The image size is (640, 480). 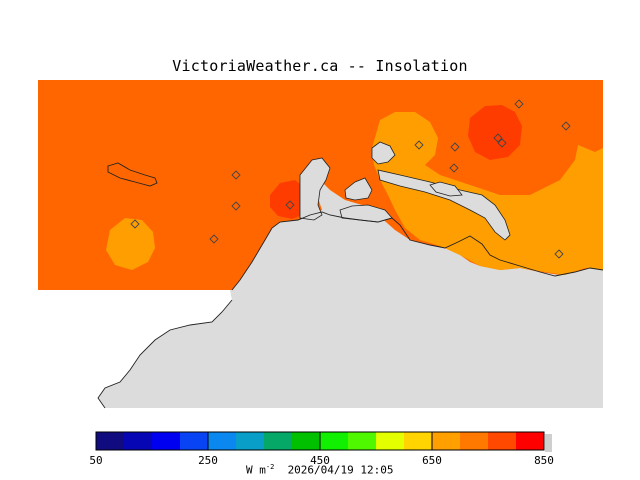 I want to click on colorbar, so click(x=320, y=441).